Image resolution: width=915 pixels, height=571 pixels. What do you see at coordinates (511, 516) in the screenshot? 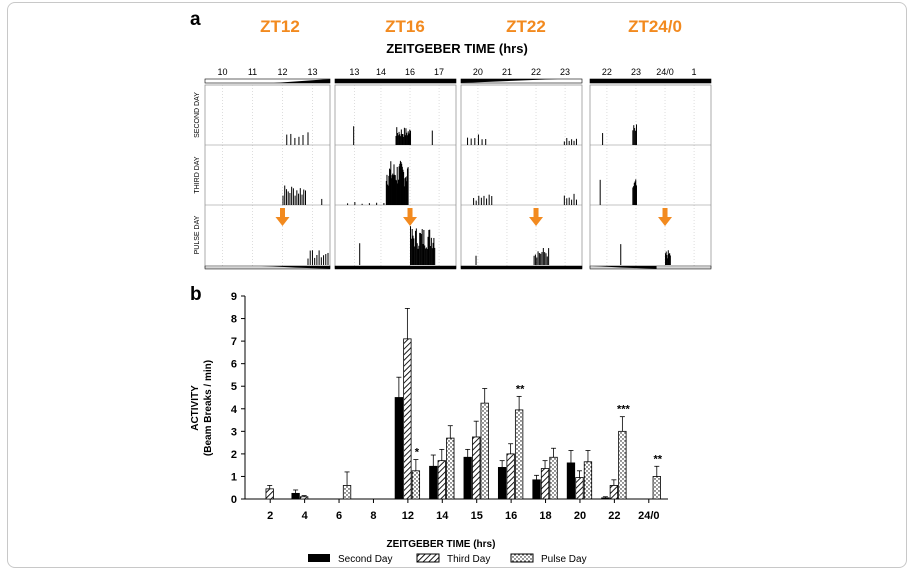
I see `x-tick-label-8: 16` at bounding box center [511, 516].